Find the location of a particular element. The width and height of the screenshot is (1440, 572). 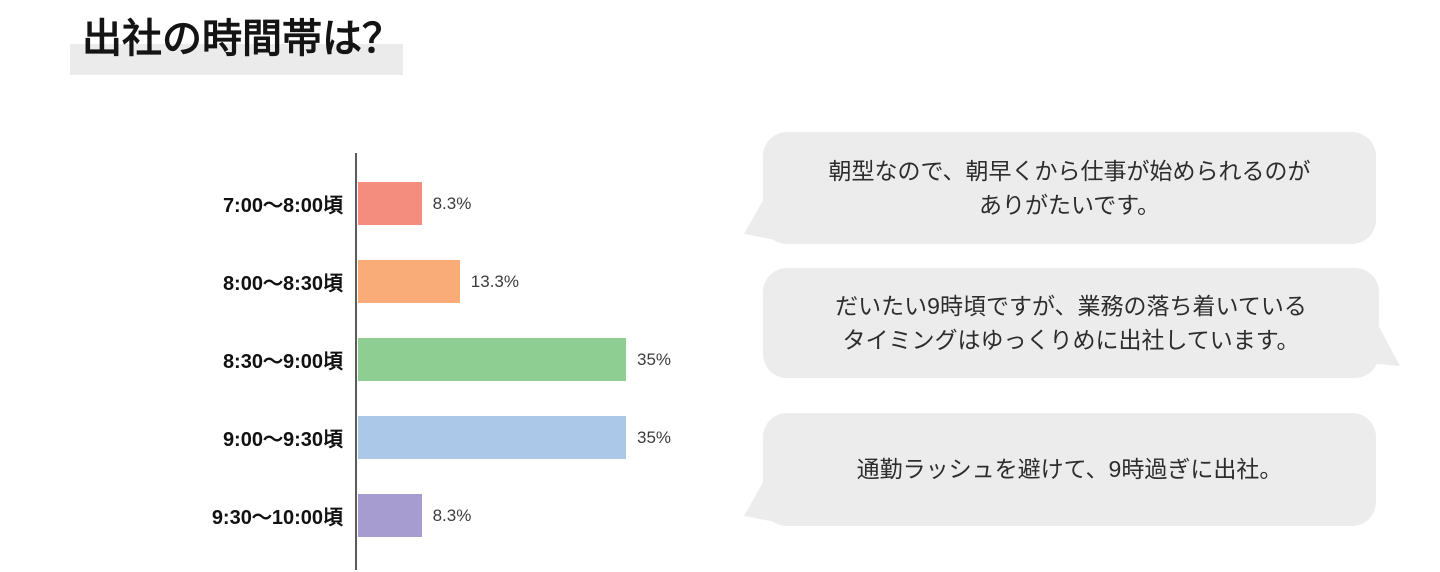

comment-bubble-3: 通勤ラッシュを避けて、9時過ぎに出社。 is located at coordinates (1060, 469).